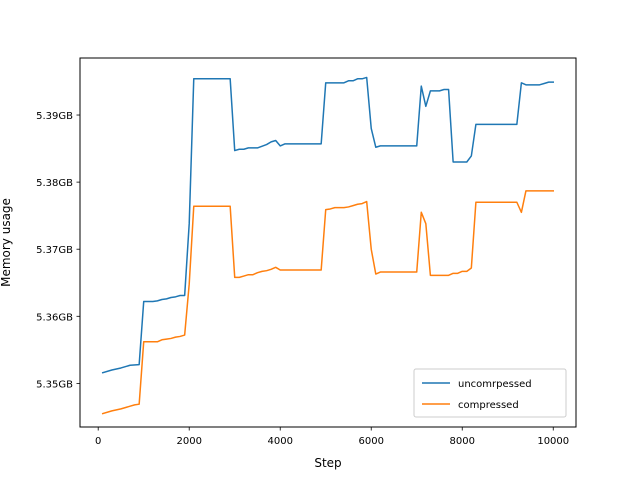  I want to click on x-tick-label: 2000, so click(188, 441).